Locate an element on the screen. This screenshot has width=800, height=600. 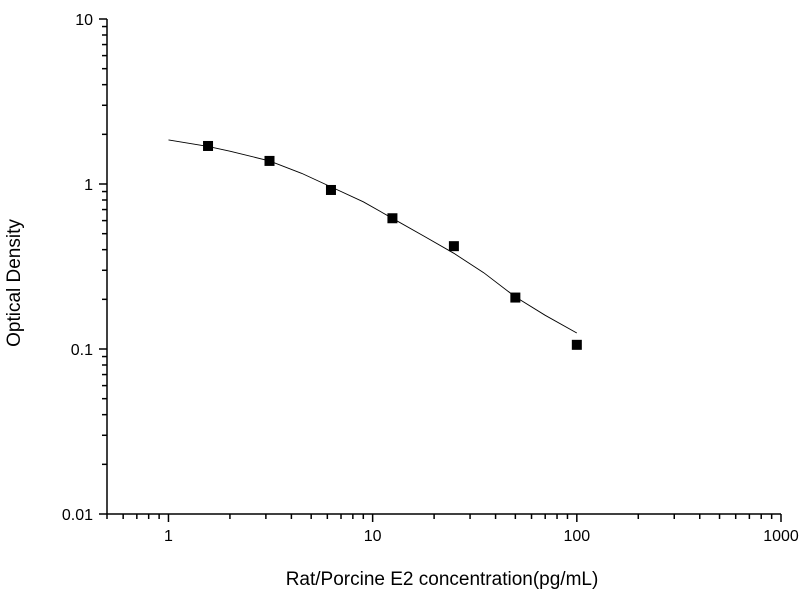
y-tick-label: 0.1 is located at coordinates (82, 350).